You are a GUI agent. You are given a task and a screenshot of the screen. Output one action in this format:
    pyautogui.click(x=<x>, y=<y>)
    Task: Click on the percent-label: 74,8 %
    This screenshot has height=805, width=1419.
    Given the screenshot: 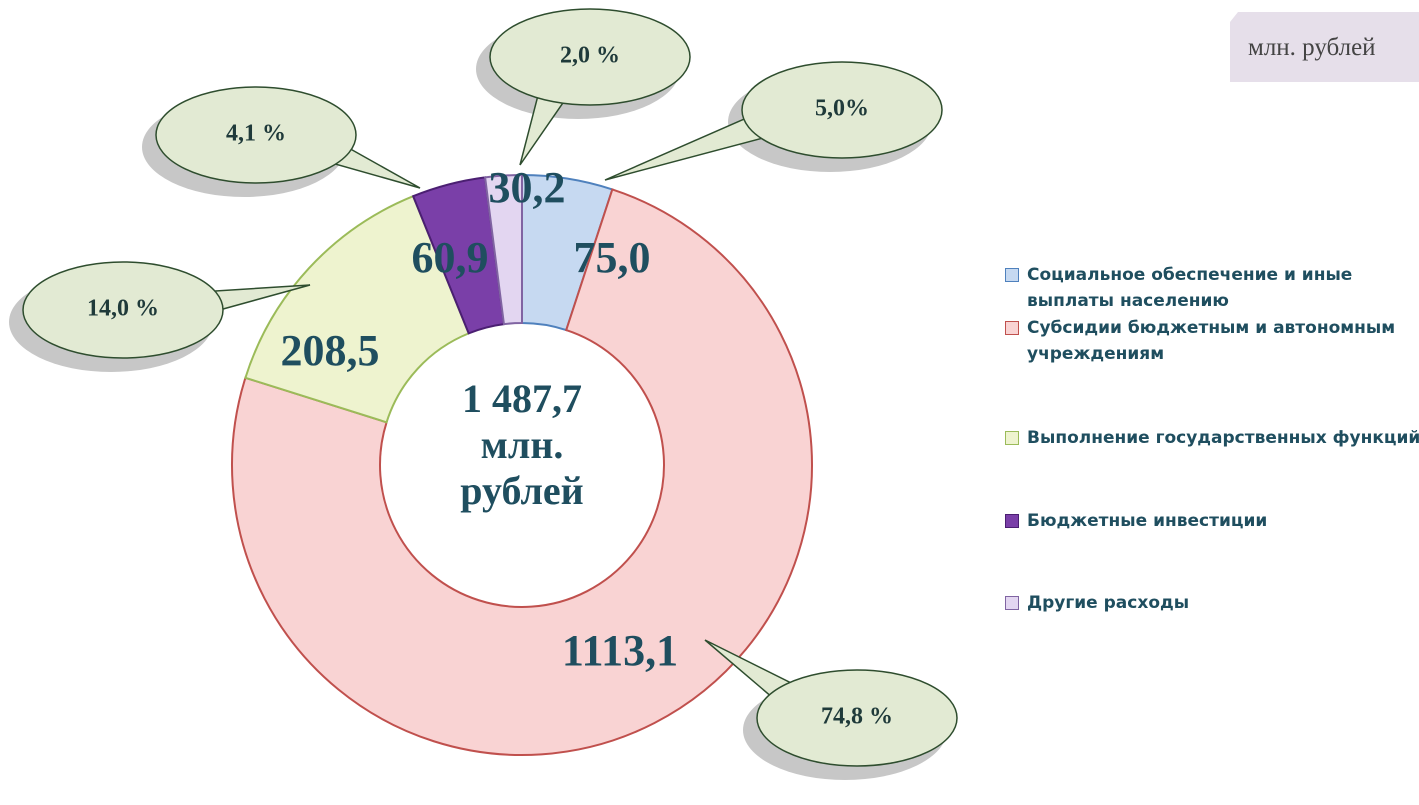 What is the action you would take?
    pyautogui.click(x=857, y=717)
    